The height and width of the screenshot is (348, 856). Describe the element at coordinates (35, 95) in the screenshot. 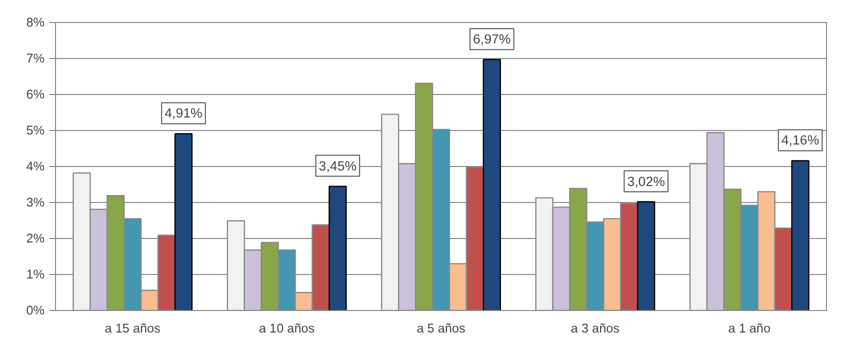

I see `y-tick-label: 6%` at that location.